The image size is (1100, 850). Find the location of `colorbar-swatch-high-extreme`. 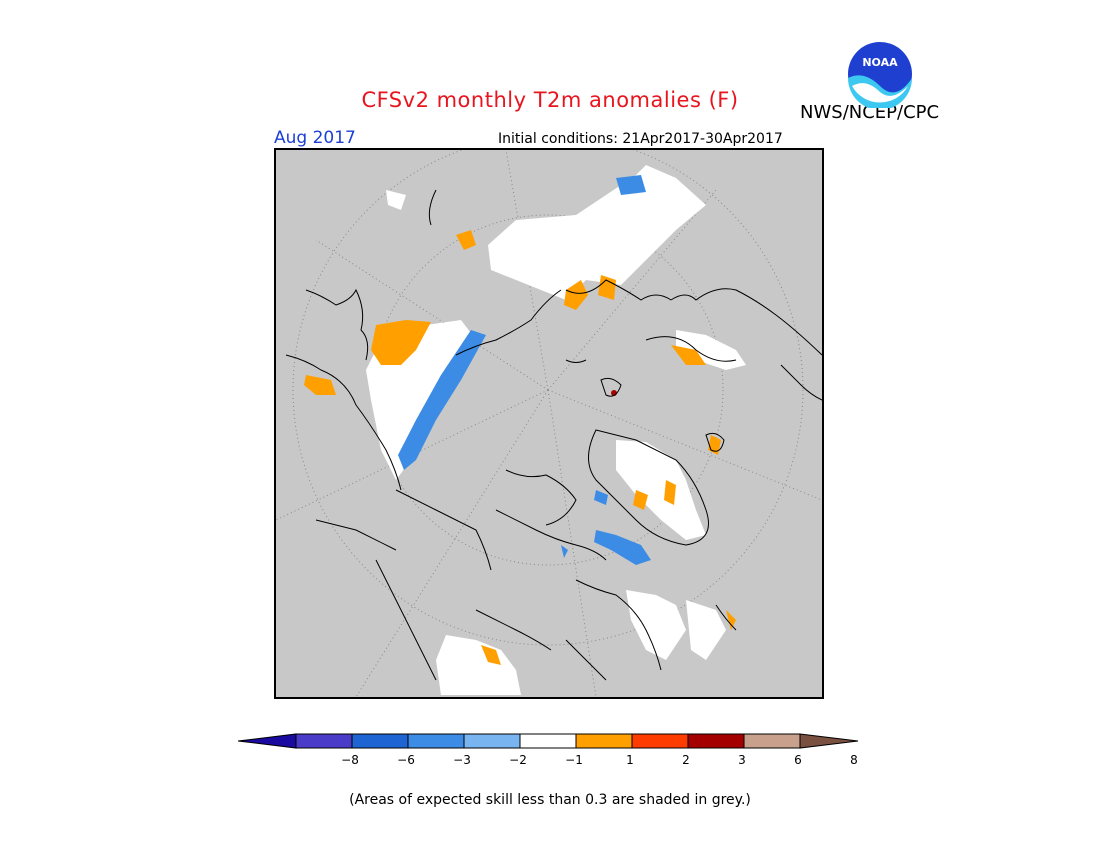

colorbar-swatch-high-extreme is located at coordinates (829, 741).